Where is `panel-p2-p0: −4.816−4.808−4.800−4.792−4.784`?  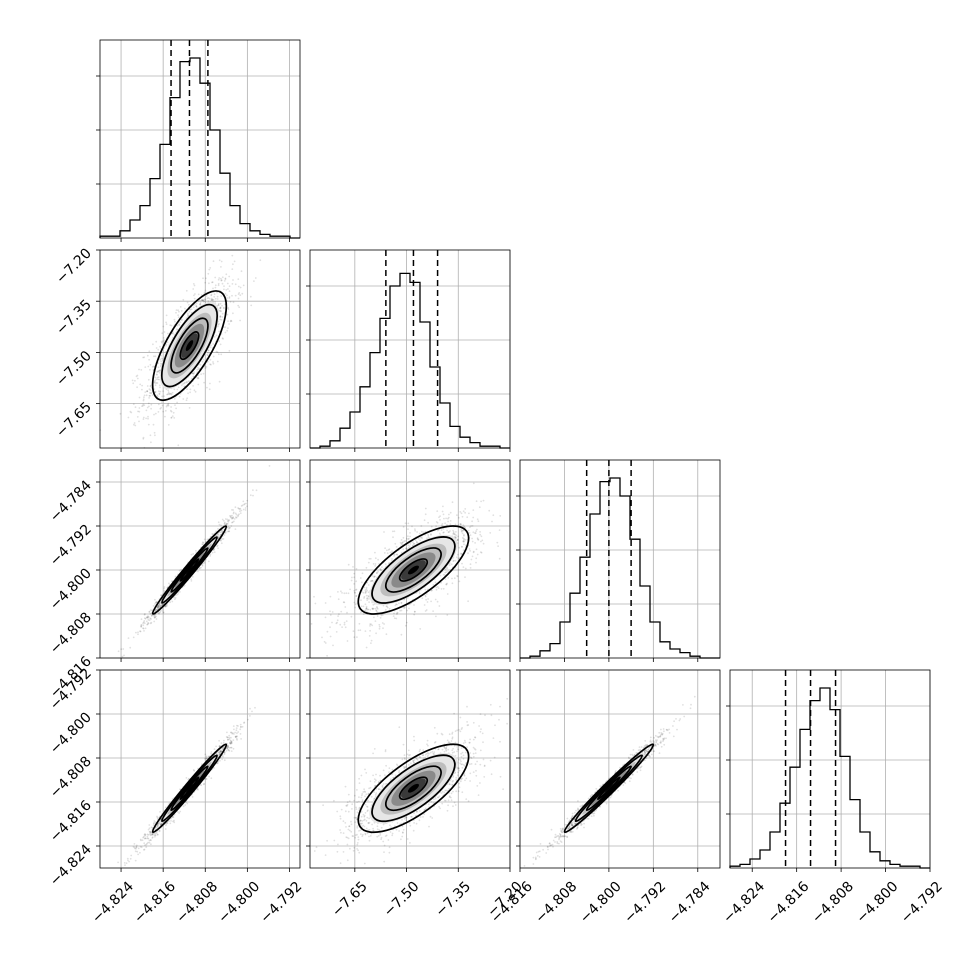 panel-p2-p0: −4.816−4.808−4.800−4.792−4.784 is located at coordinates (174, 580).